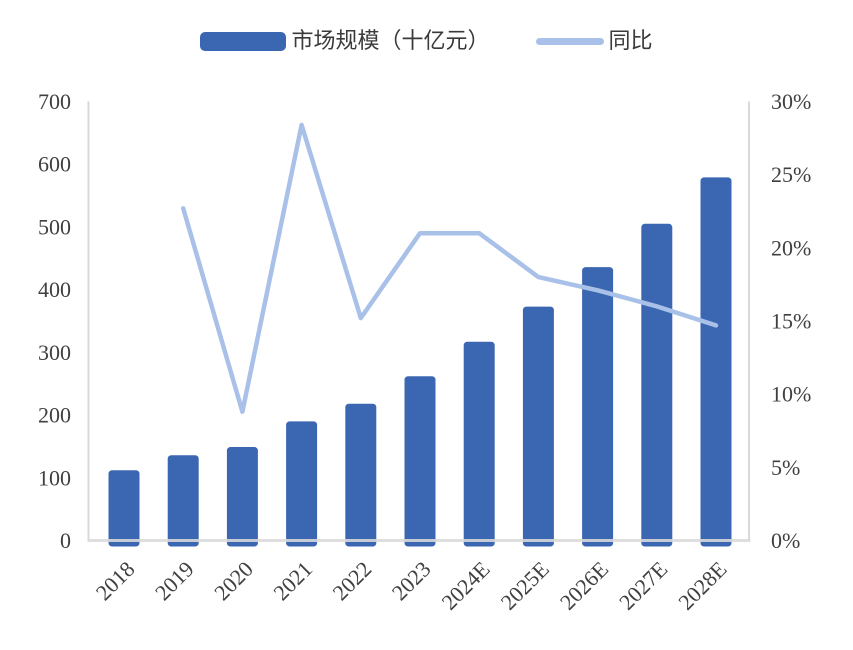 The height and width of the screenshot is (650, 853). I want to click on x-axis-label-2021: 2021, so click(292, 580).